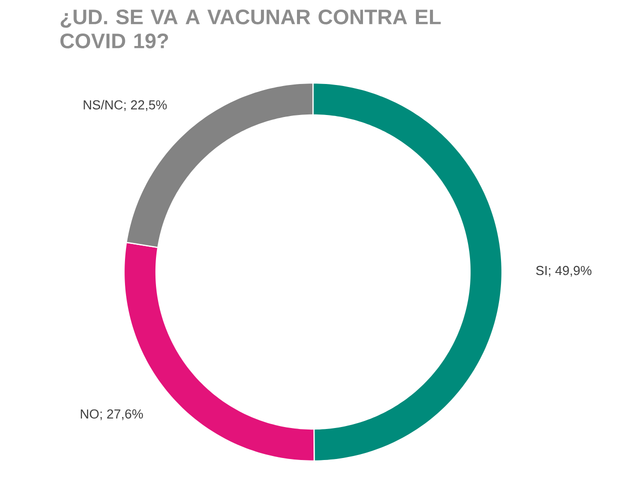  What do you see at coordinates (250, 29) in the screenshot?
I see `chart-title: ¿UD. SE VA A VACUNAR CONTRA EL COVID 19?` at bounding box center [250, 29].